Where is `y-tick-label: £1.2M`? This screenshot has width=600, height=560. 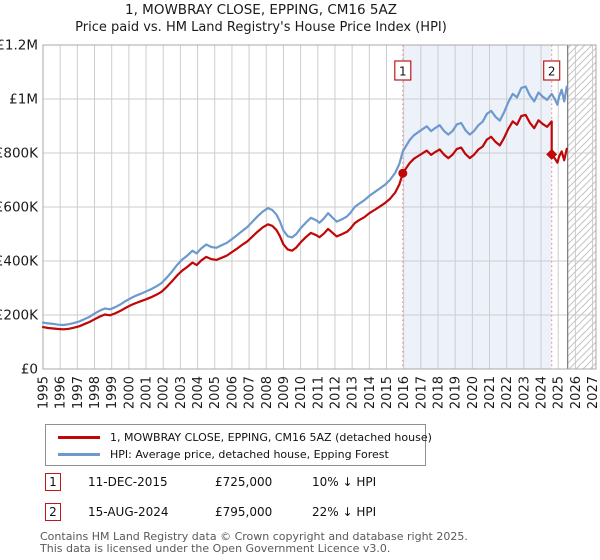
y-tick-label: £1.2M is located at coordinates (19, 46).